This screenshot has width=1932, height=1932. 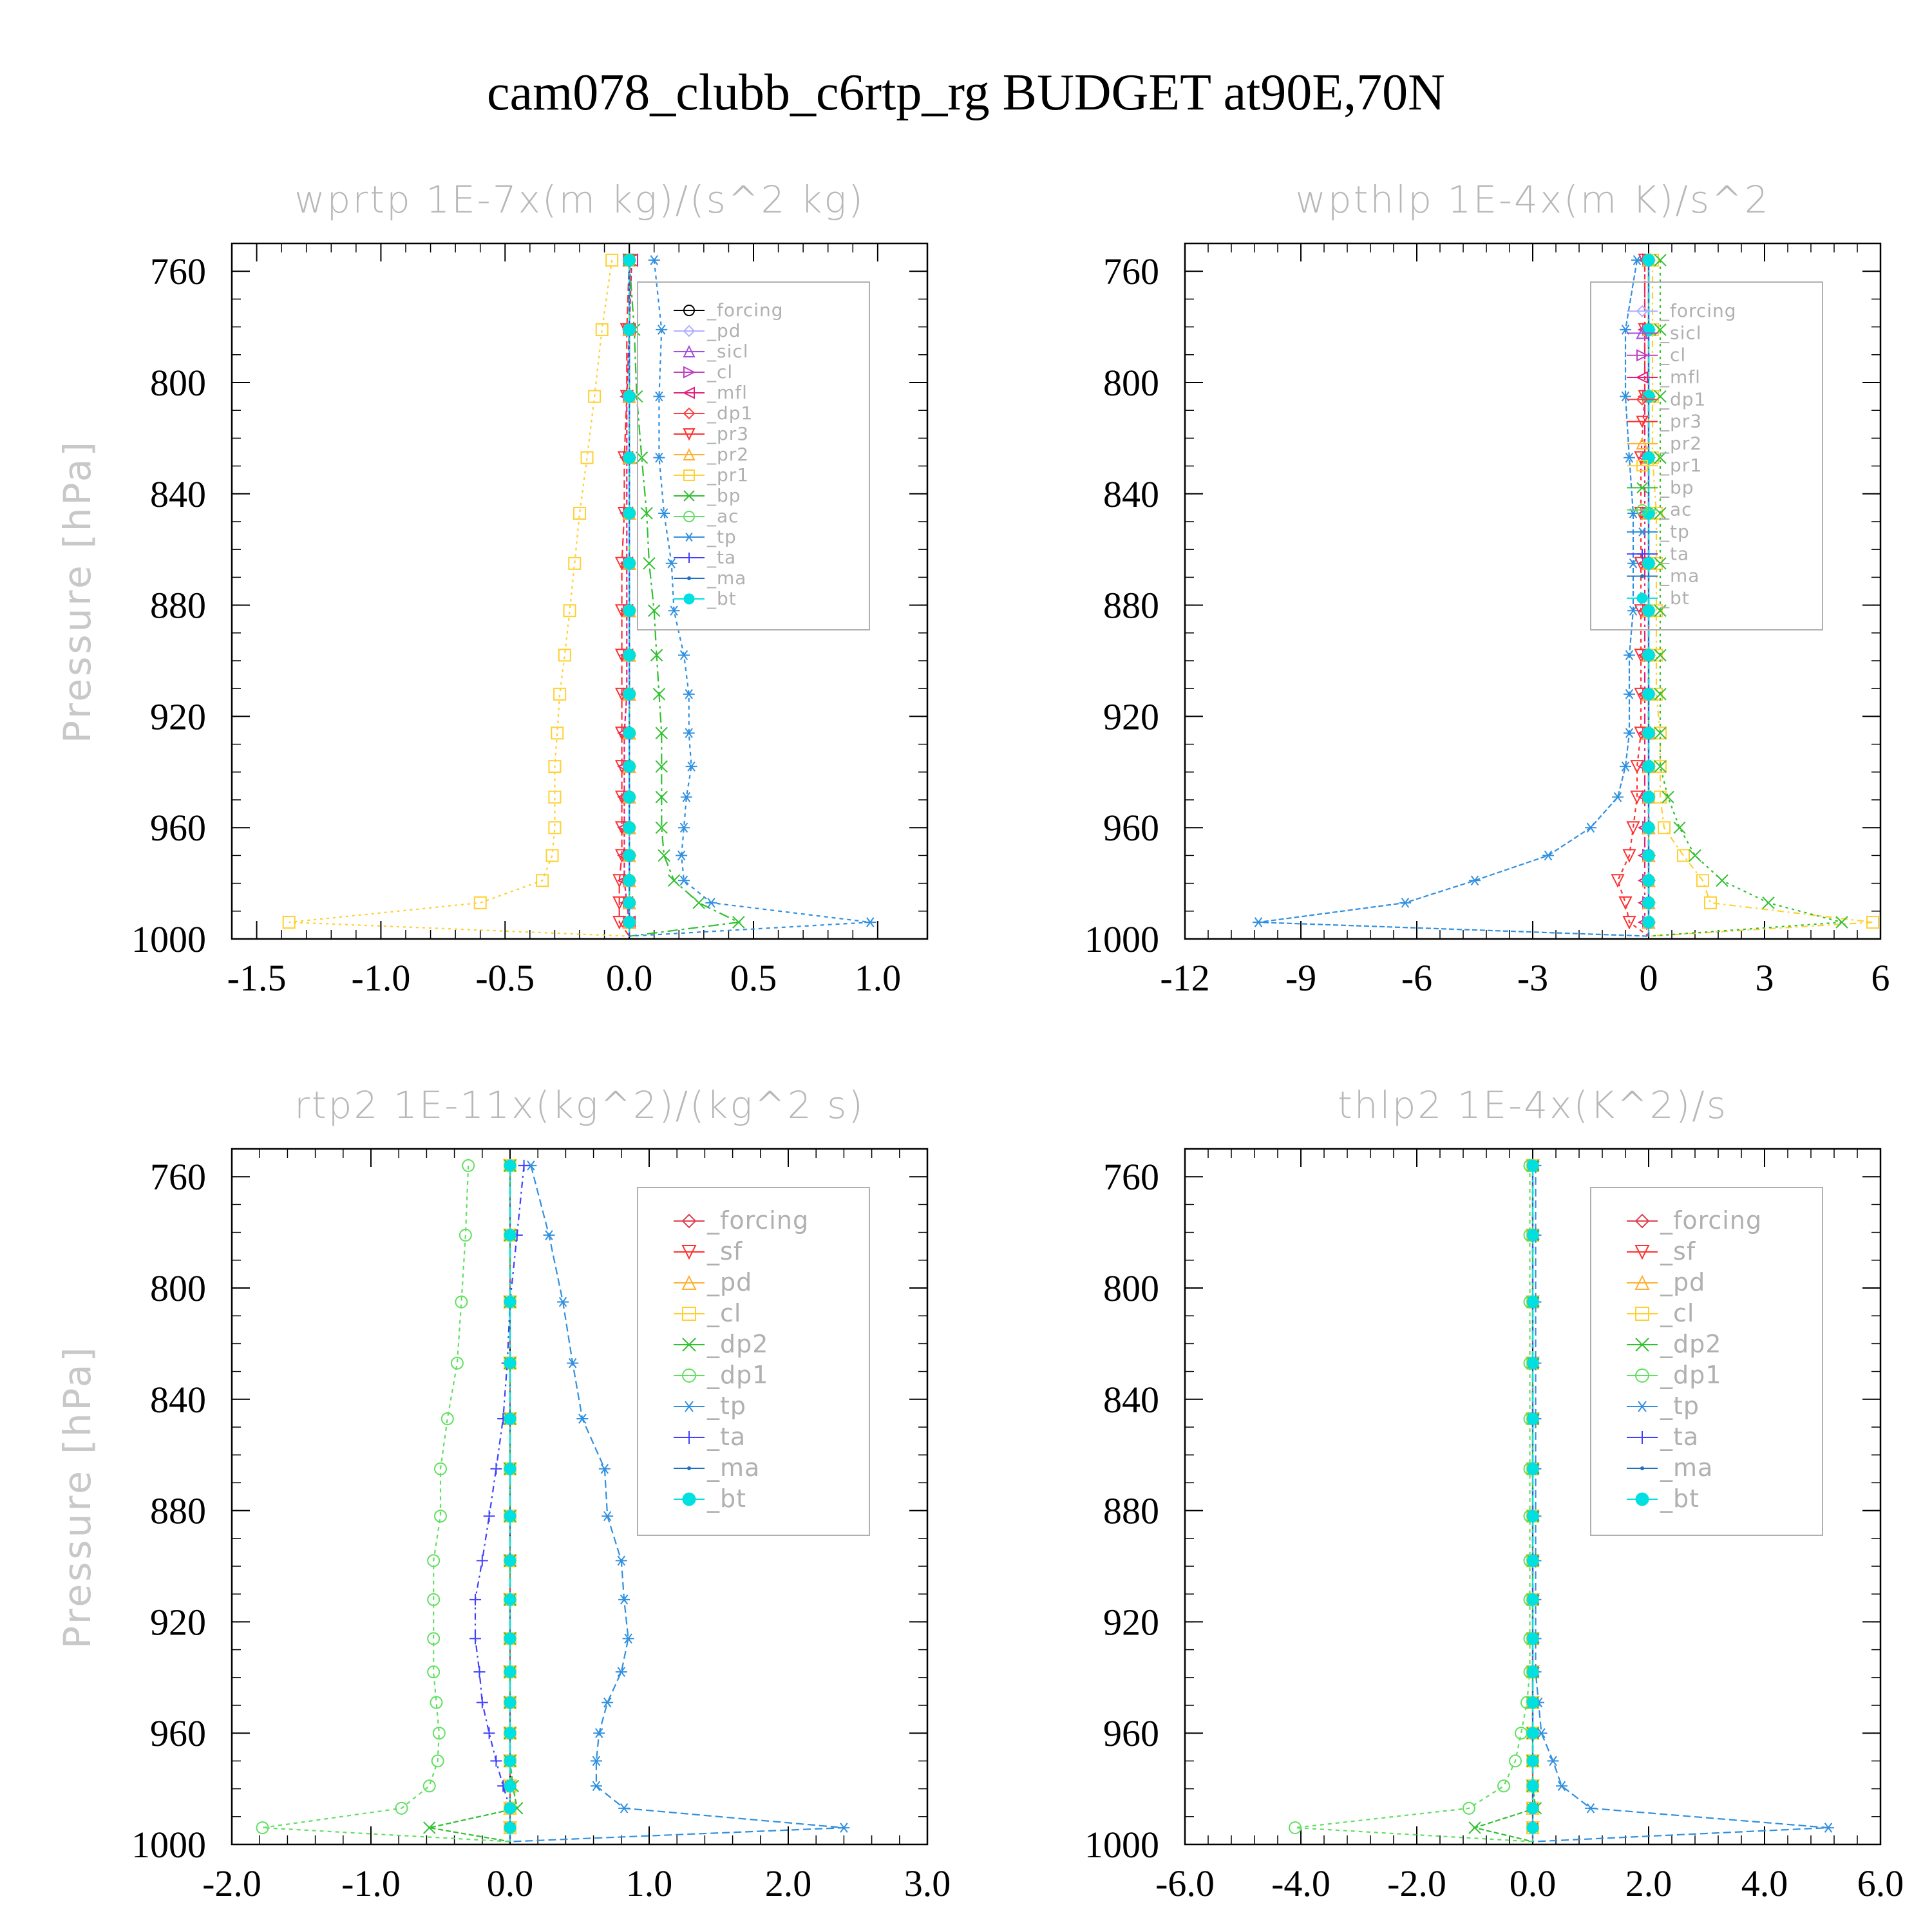 I want to click on legend: _forcing_sf _pd _cl _dp2 _dp1 _tp _ta _ma_bt, so click(x=1706, y=1362).